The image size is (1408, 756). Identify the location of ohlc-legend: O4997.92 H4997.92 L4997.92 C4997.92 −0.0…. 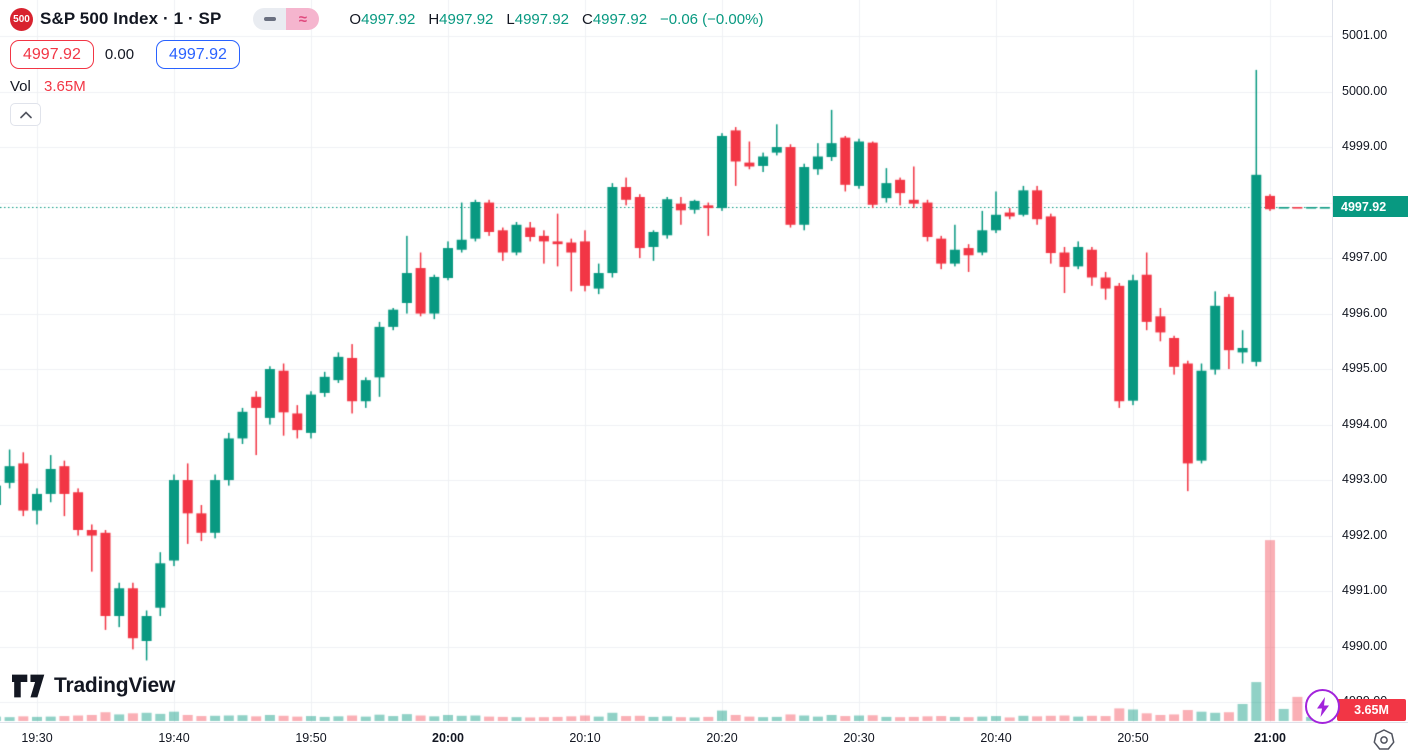
(556, 19).